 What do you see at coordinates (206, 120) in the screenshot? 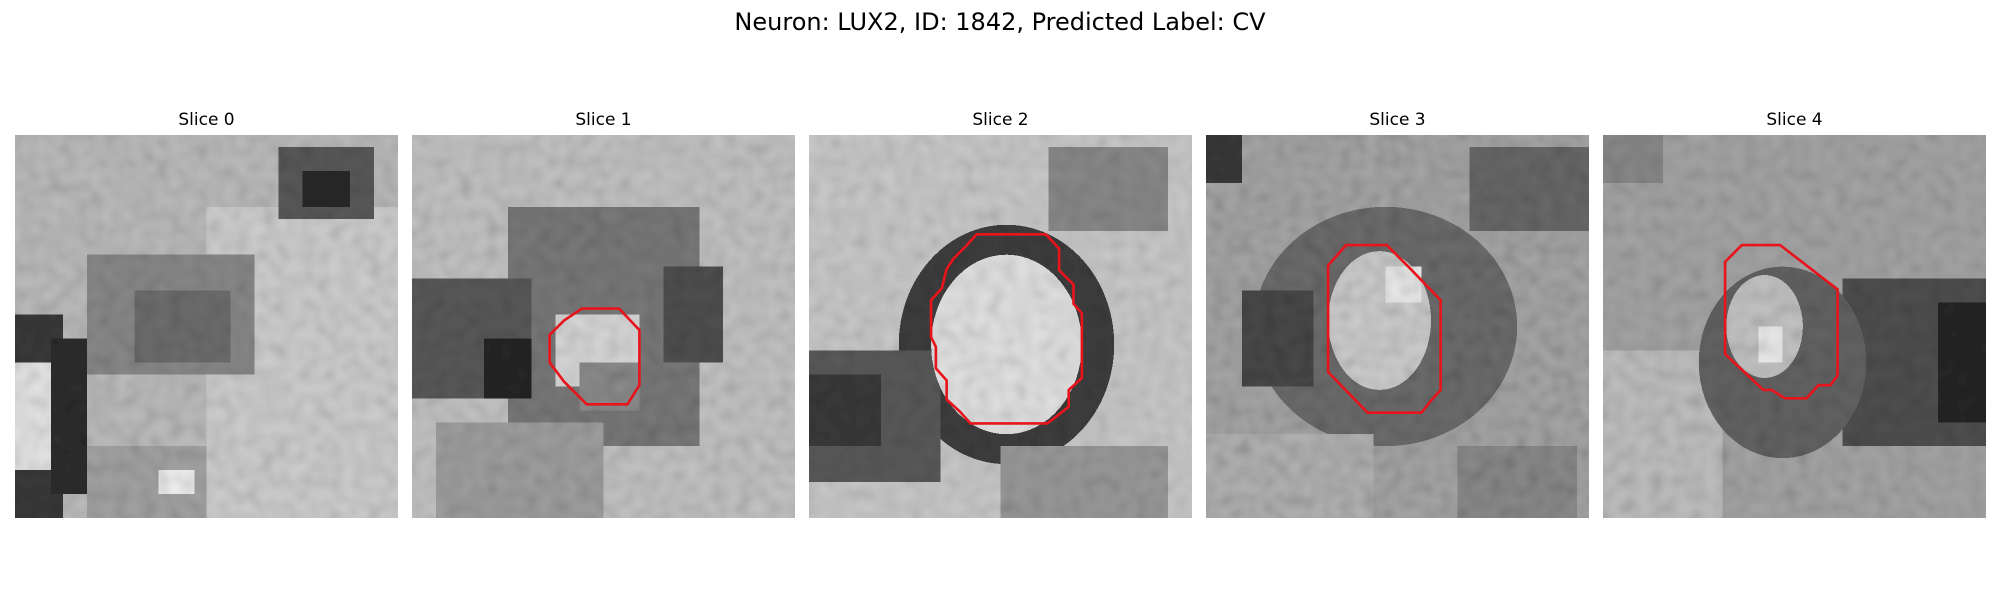
I see `slice-title-0: Slice 0` at bounding box center [206, 120].